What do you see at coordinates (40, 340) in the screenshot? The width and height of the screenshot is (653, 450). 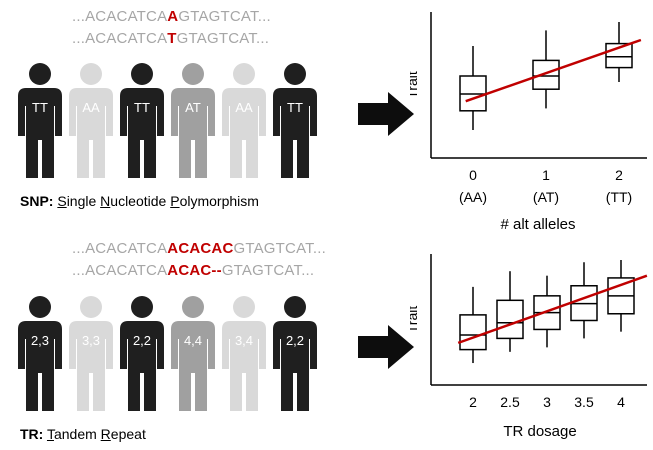 I see `genotype-label: 2,3` at bounding box center [40, 340].